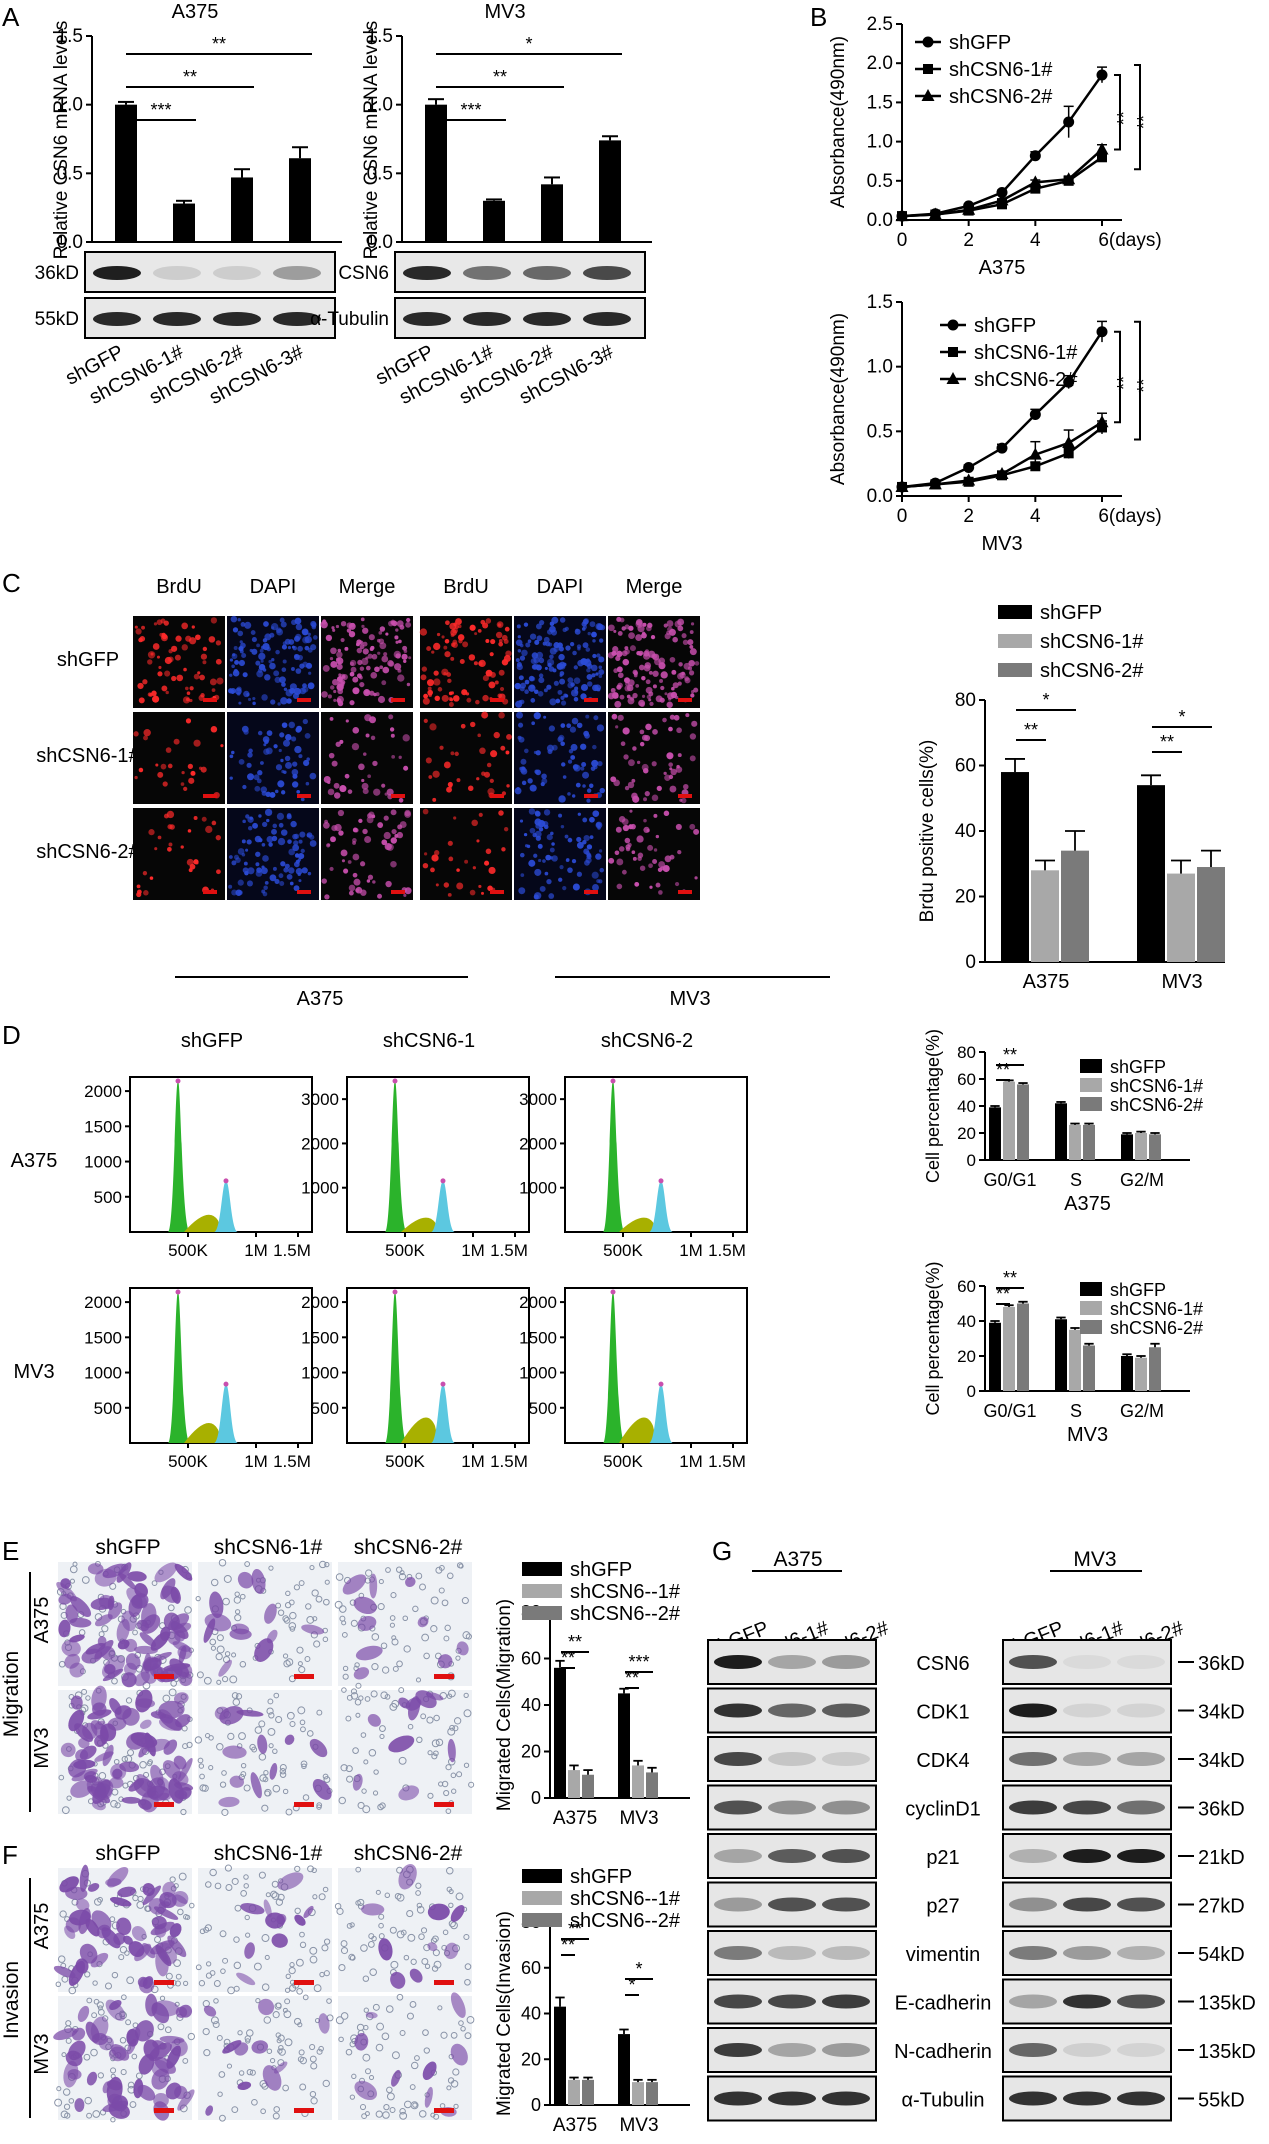  What do you see at coordinates (689, 999) in the screenshot?
I see `panel-c-group-label: MV3` at bounding box center [689, 999].